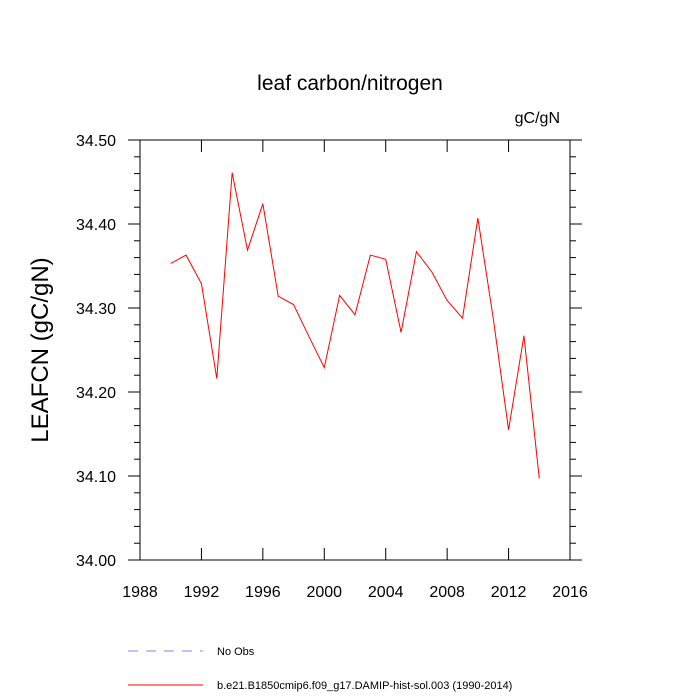 The height and width of the screenshot is (700, 700). Describe the element at coordinates (386, 592) in the screenshot. I see `x-tick-label: 2004` at that location.